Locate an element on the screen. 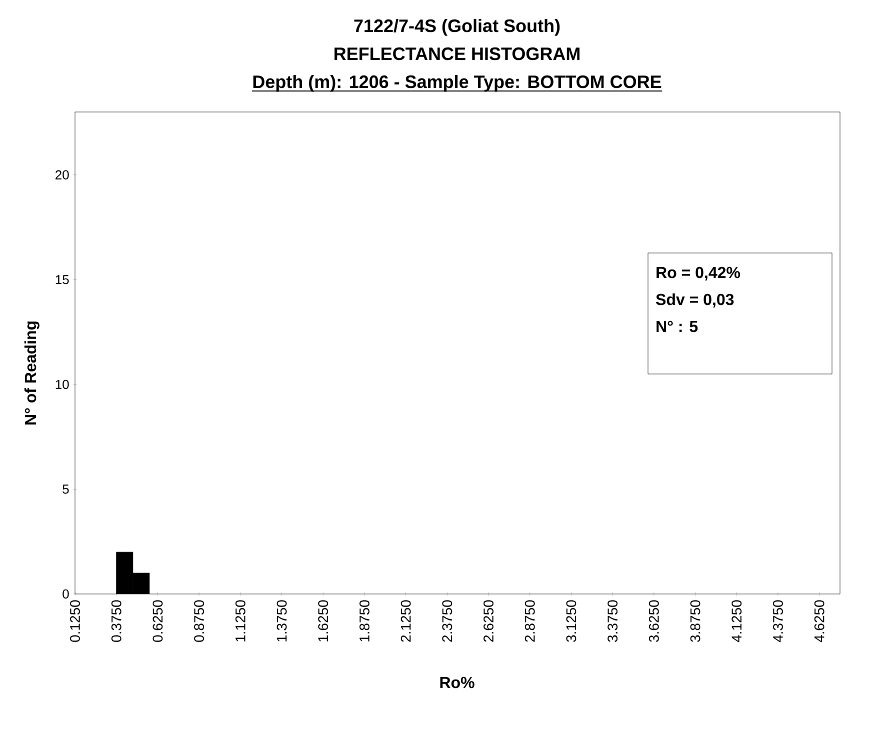 The image size is (875, 746). x-tick-label: 0.8750 is located at coordinates (199, 621).